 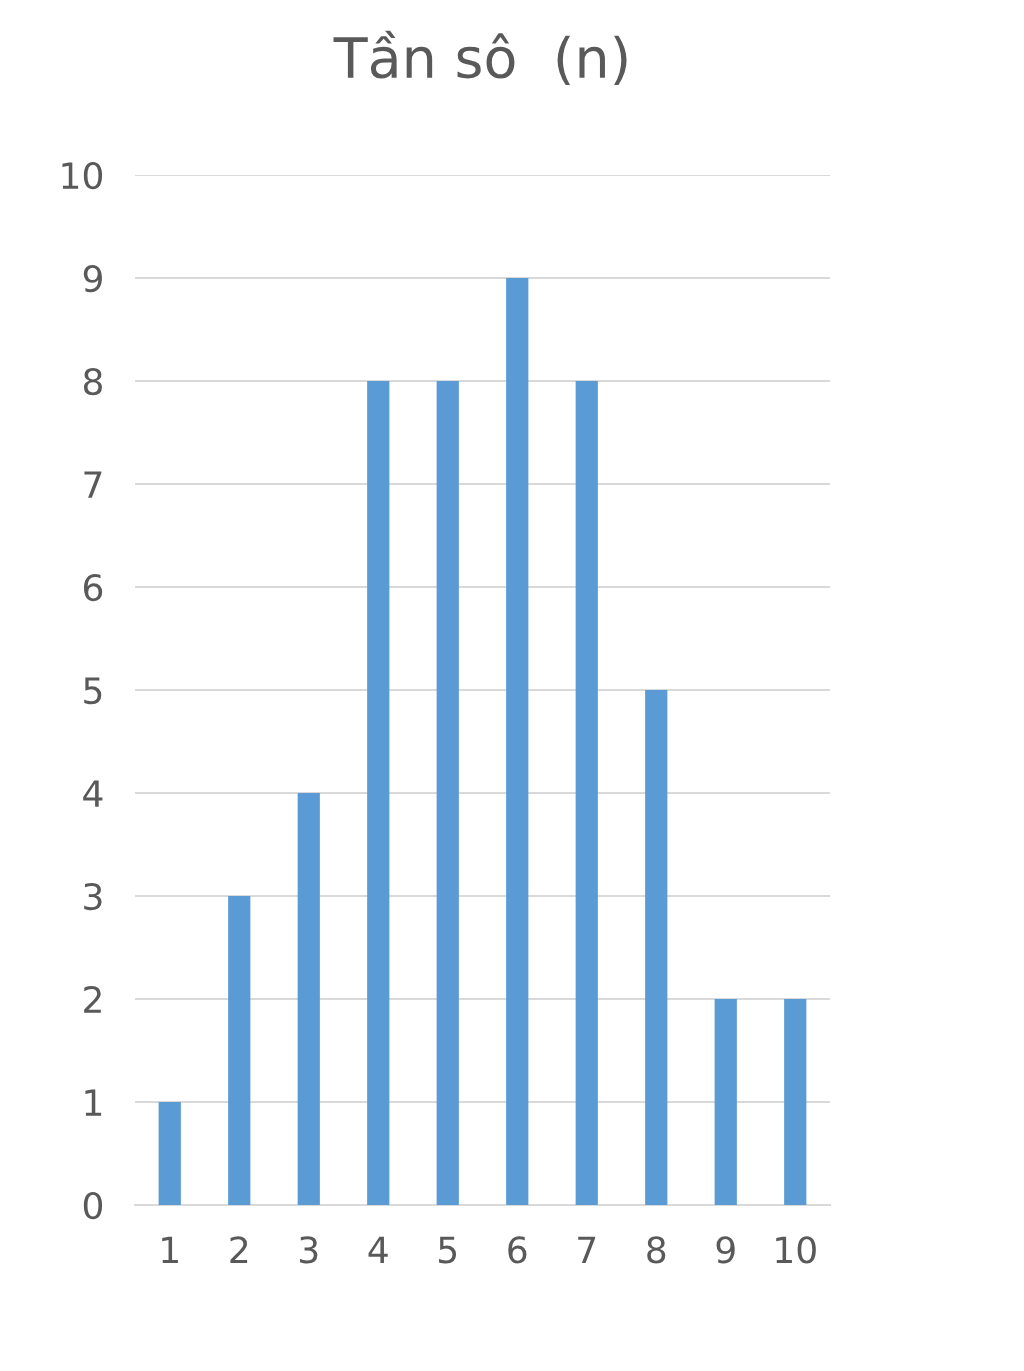 What do you see at coordinates (796, 1250) in the screenshot?
I see `x-tick-label: 10` at bounding box center [796, 1250].